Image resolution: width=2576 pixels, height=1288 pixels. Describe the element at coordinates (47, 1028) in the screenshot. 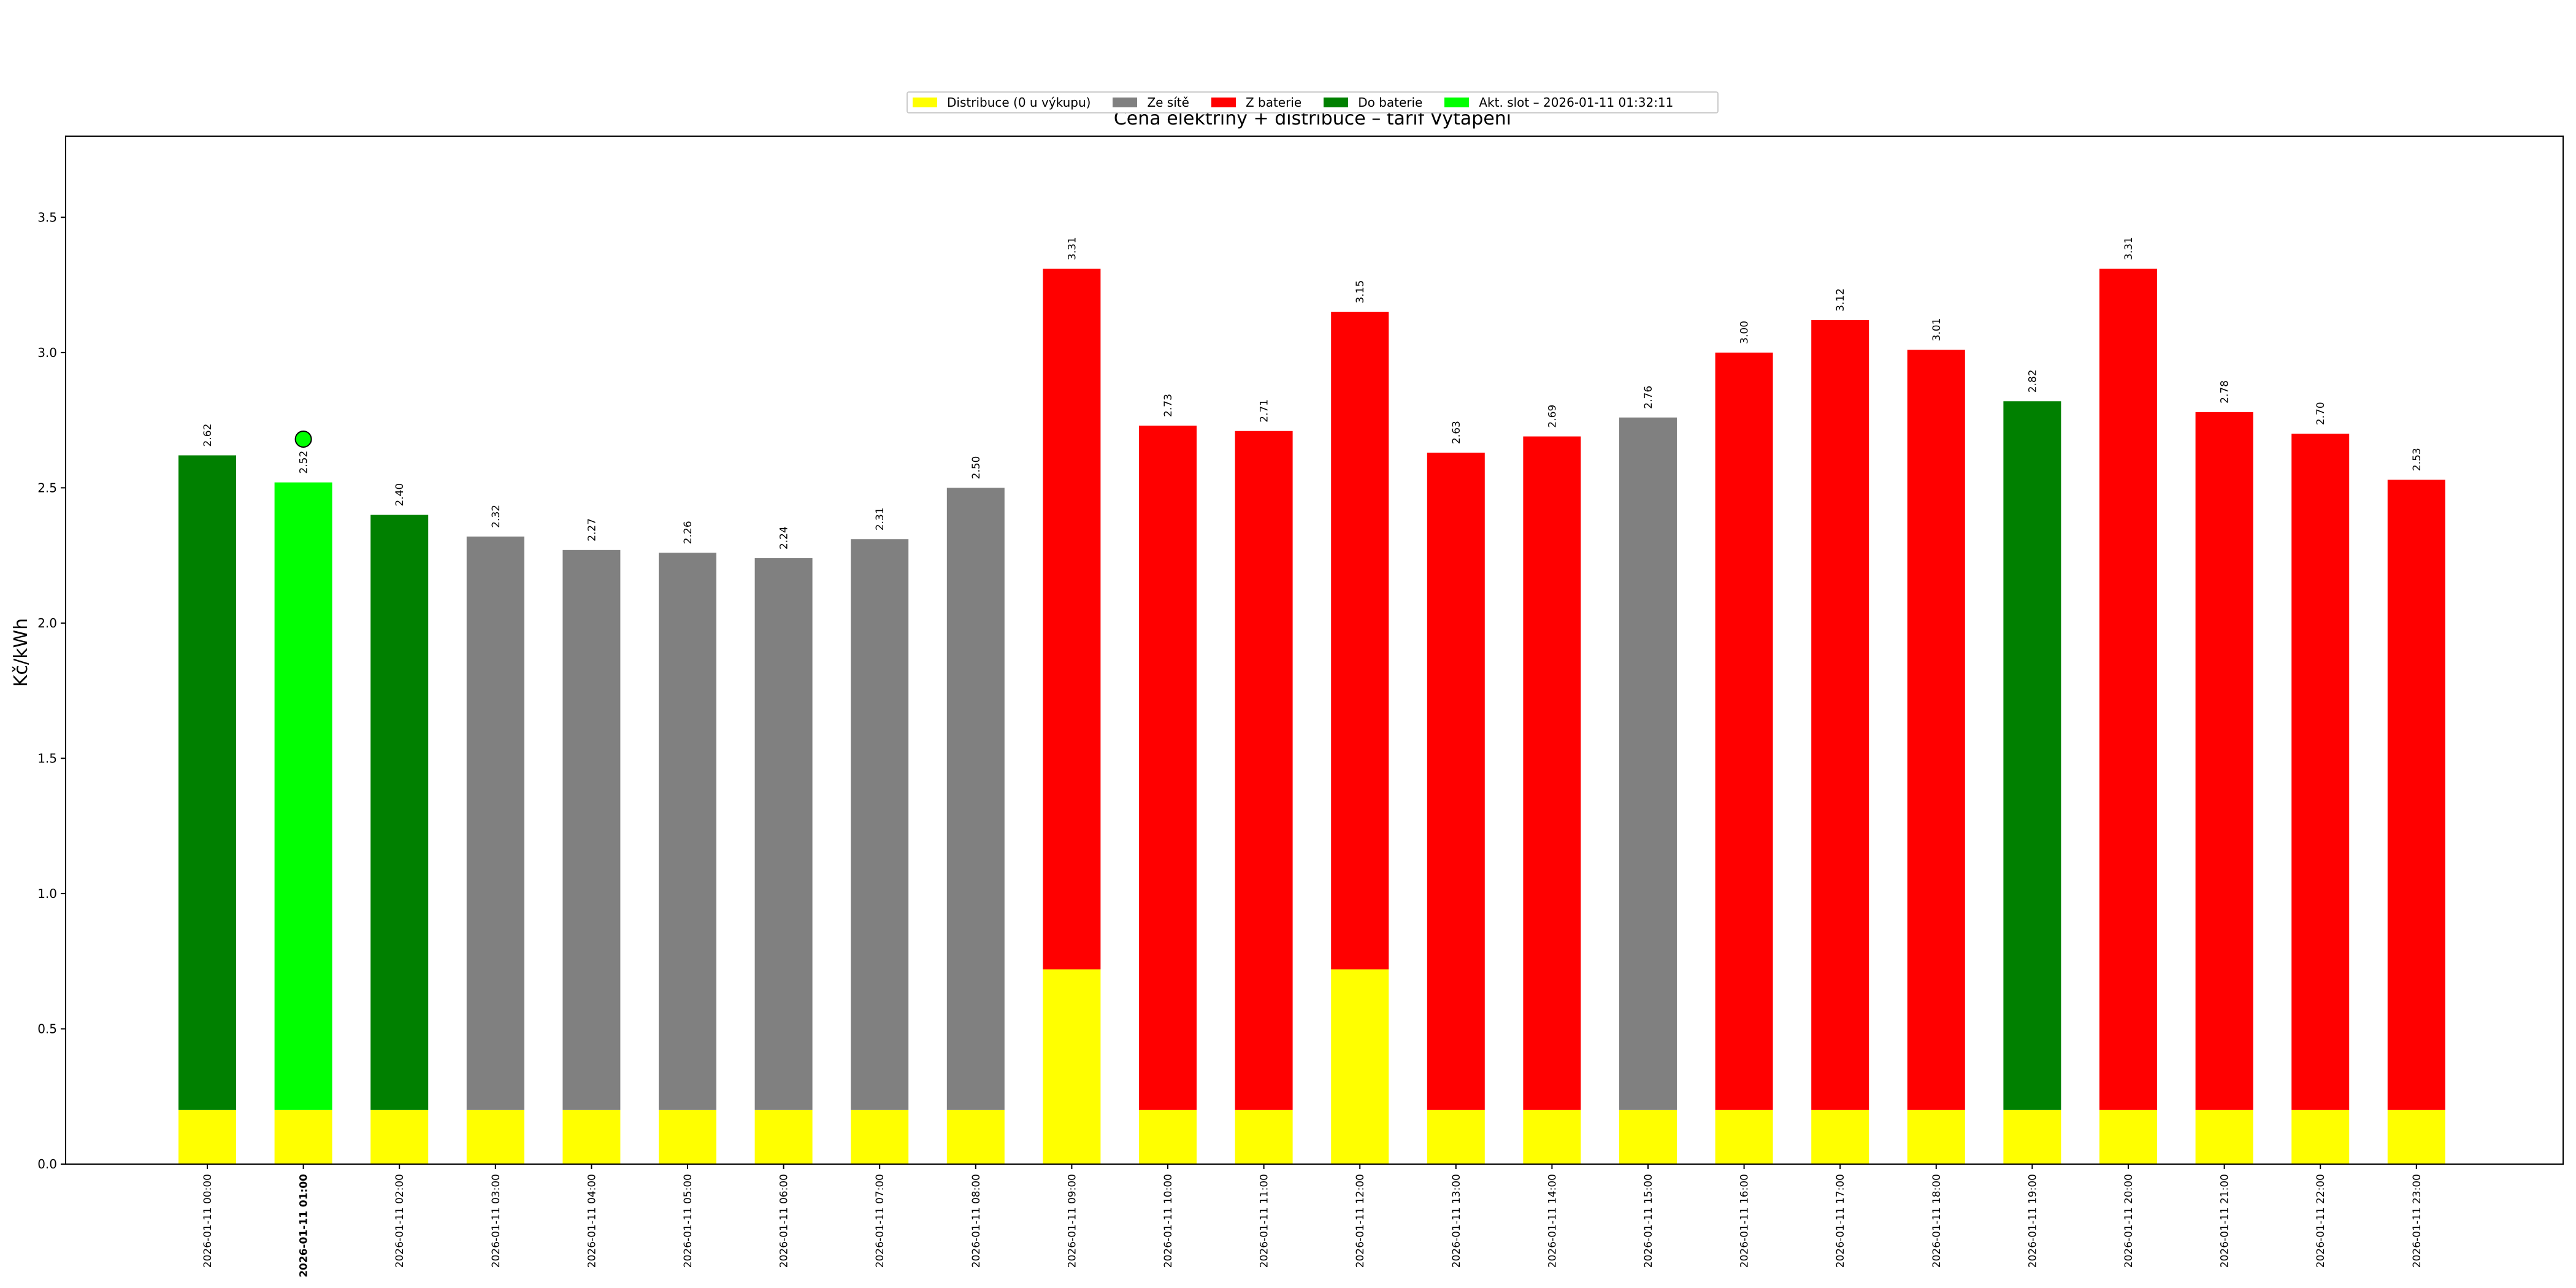

I see `y-tick-label: 0.5` at that location.